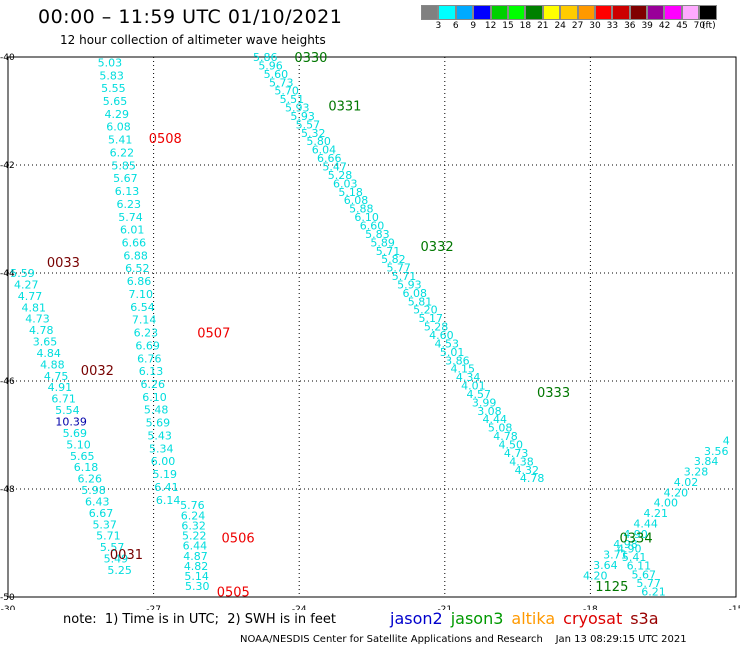 This screenshot has width=740, height=650. I want to click on swh-value: 5.30, so click(197, 586).